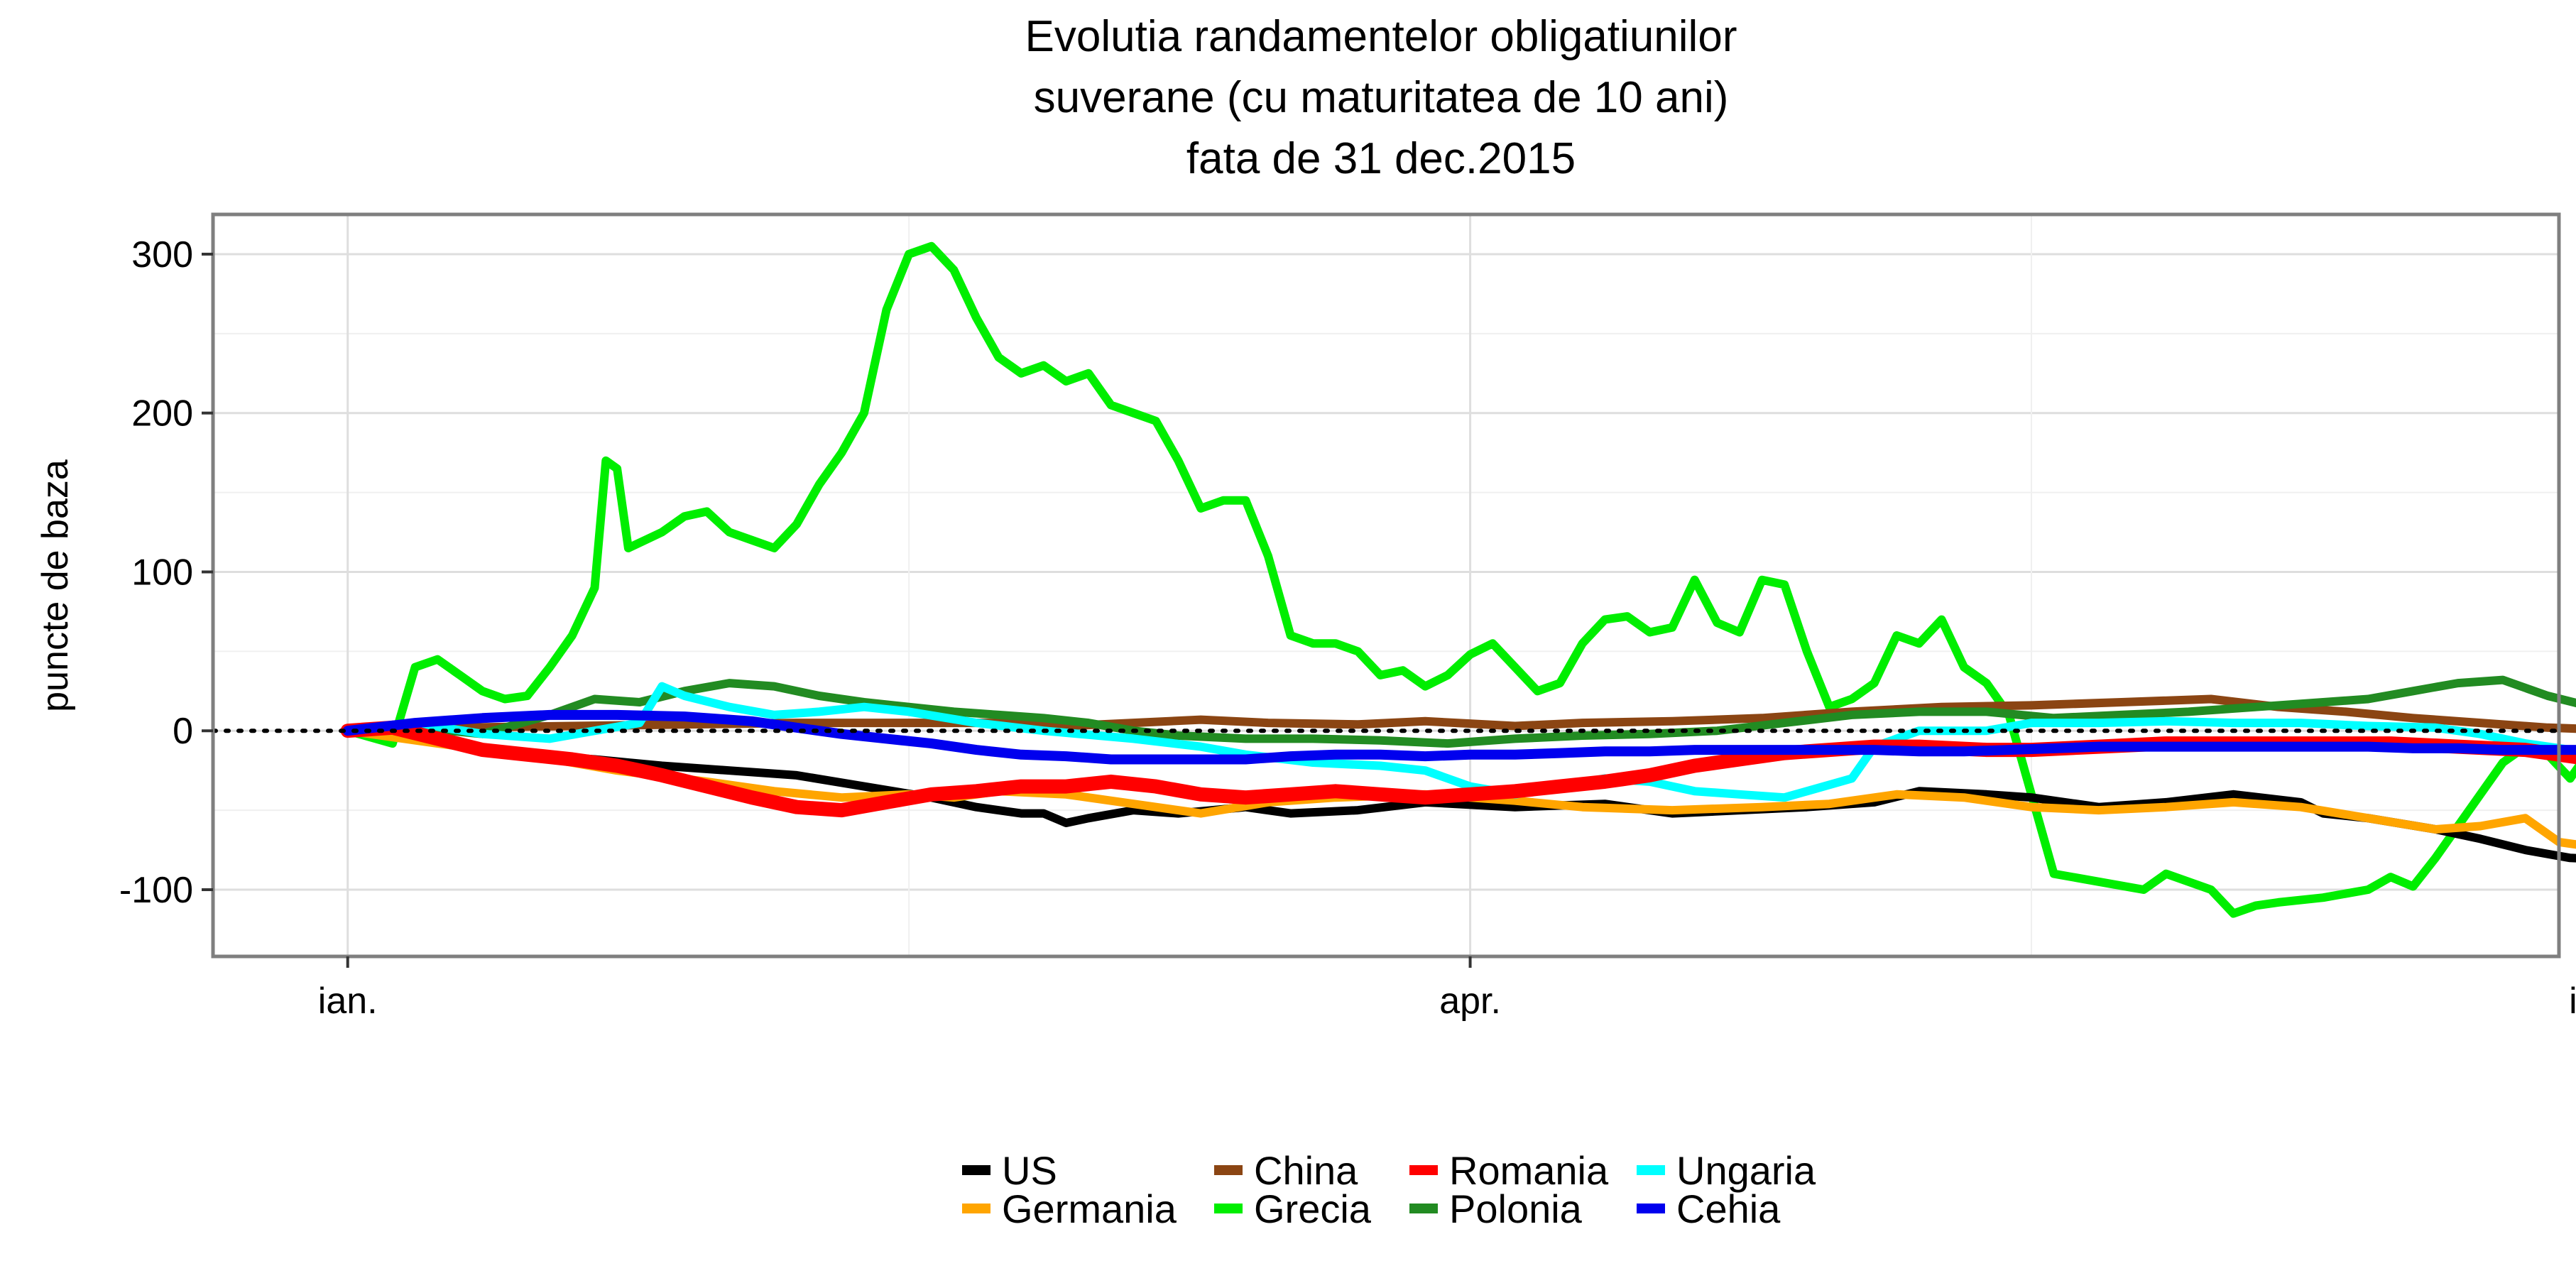 This screenshot has height=1288, width=2576. I want to click on legend-label-germania: Germania, so click(1089, 1208).